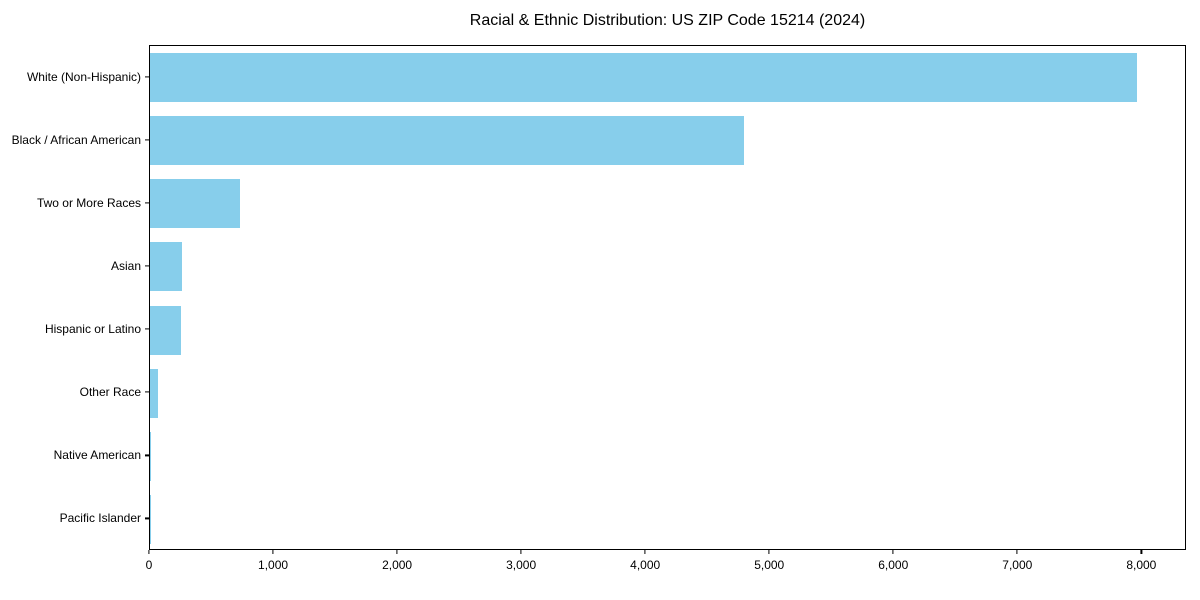 The image size is (1200, 600). I want to click on x-tick-label: 0, so click(149, 565).